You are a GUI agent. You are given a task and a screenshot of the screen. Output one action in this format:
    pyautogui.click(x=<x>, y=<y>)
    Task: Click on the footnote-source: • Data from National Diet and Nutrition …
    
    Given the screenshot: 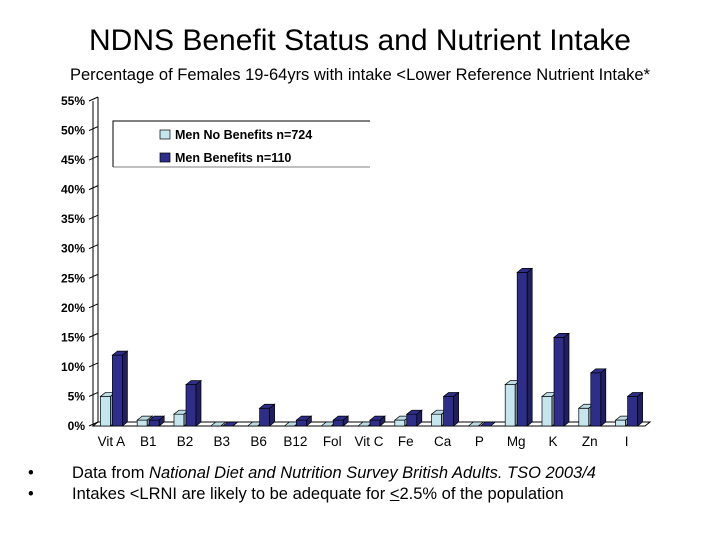 What is the action you would take?
    pyautogui.click(x=312, y=473)
    